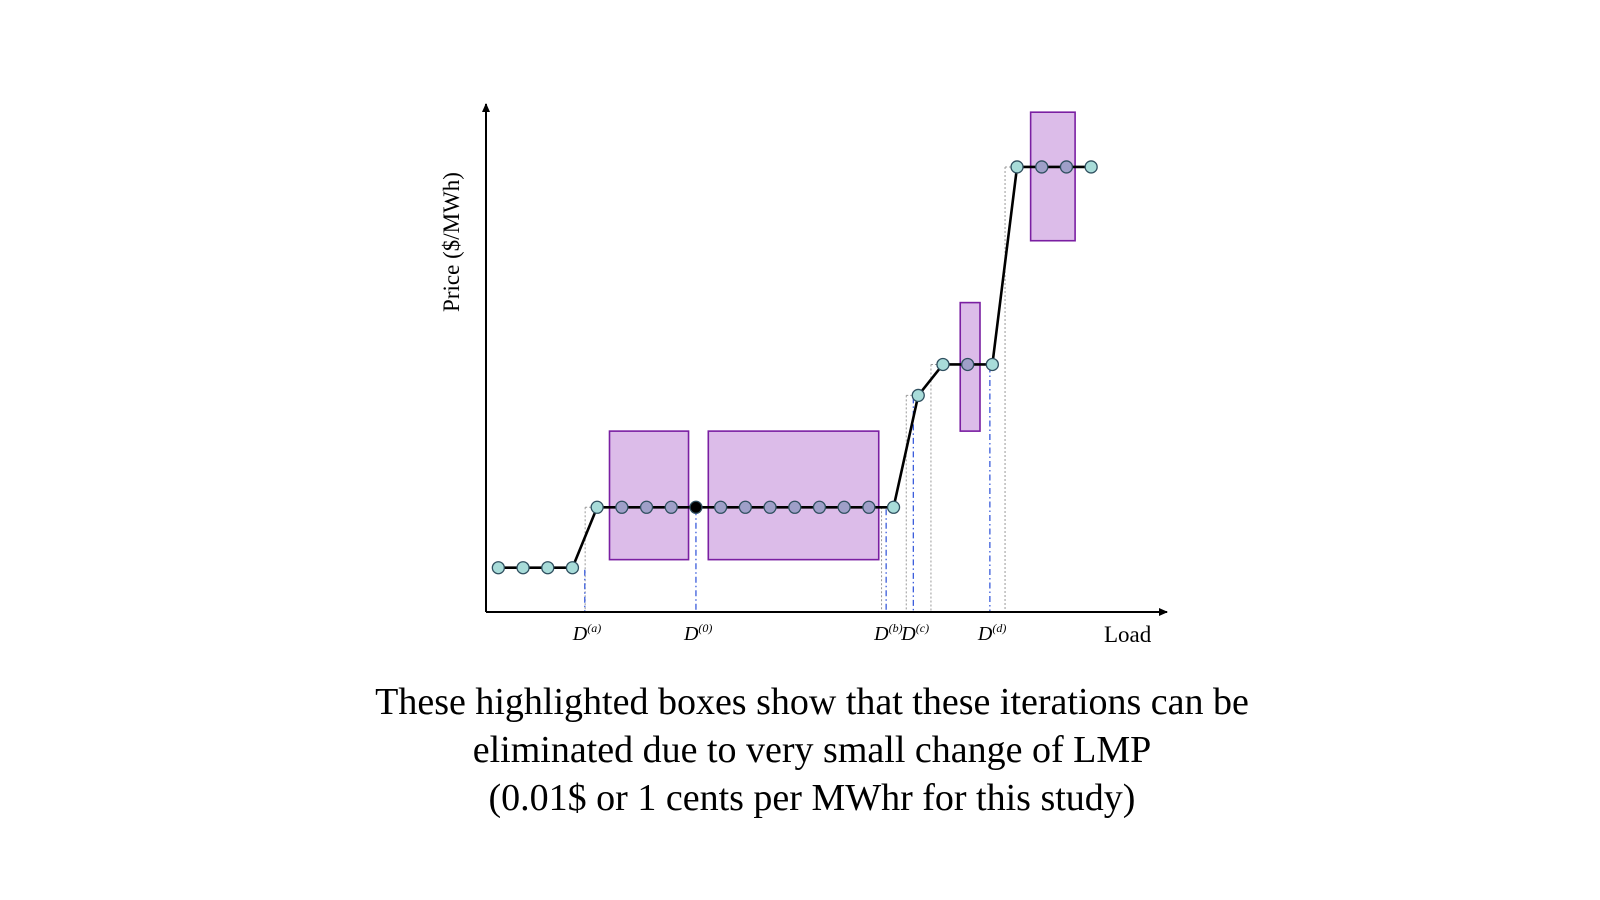  I want to click on x-tick-label-superscript: (0), so click(705, 628).